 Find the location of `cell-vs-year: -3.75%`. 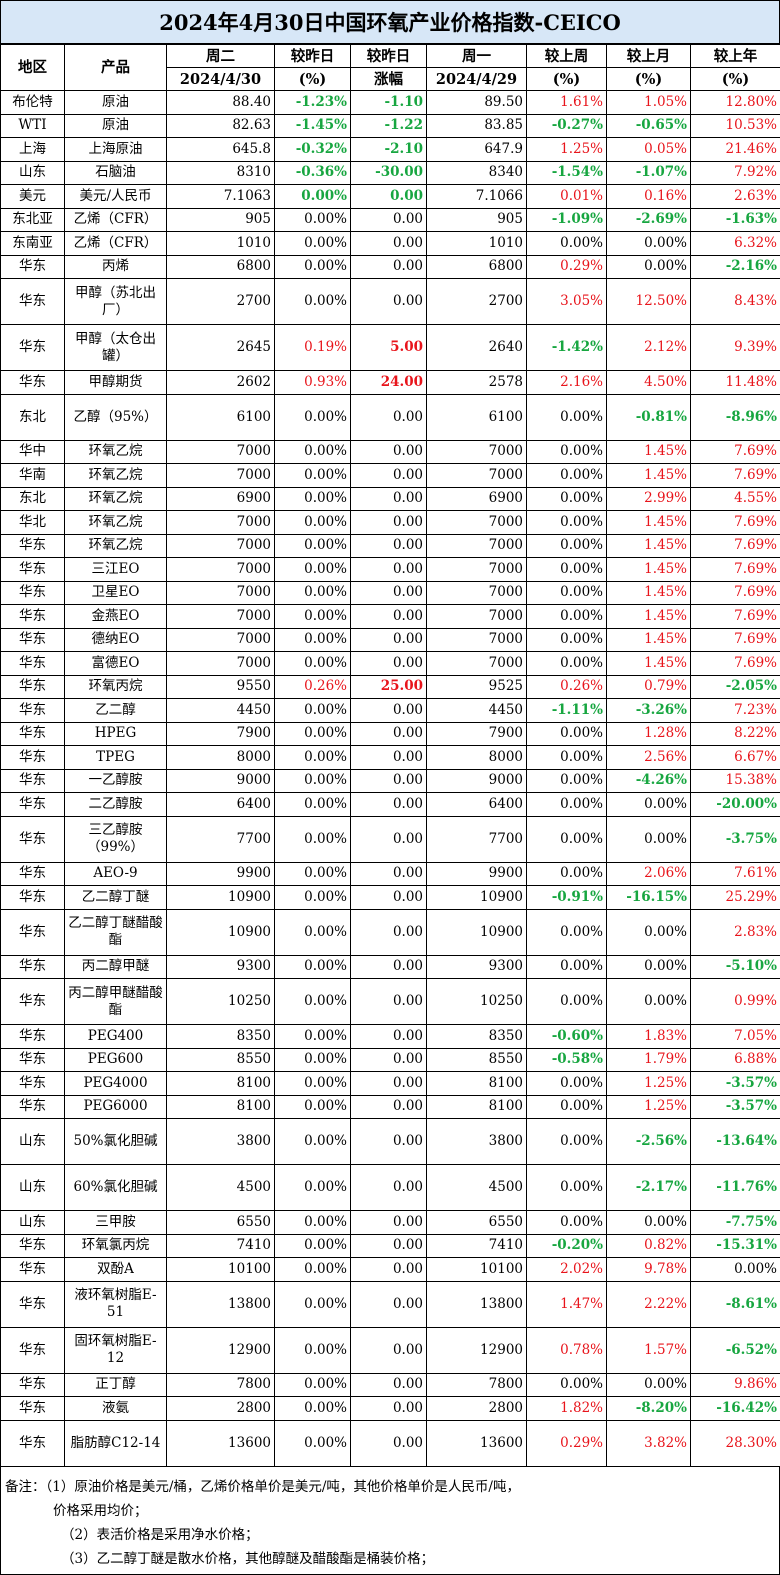

cell-vs-year: -3.75% is located at coordinates (735, 839).